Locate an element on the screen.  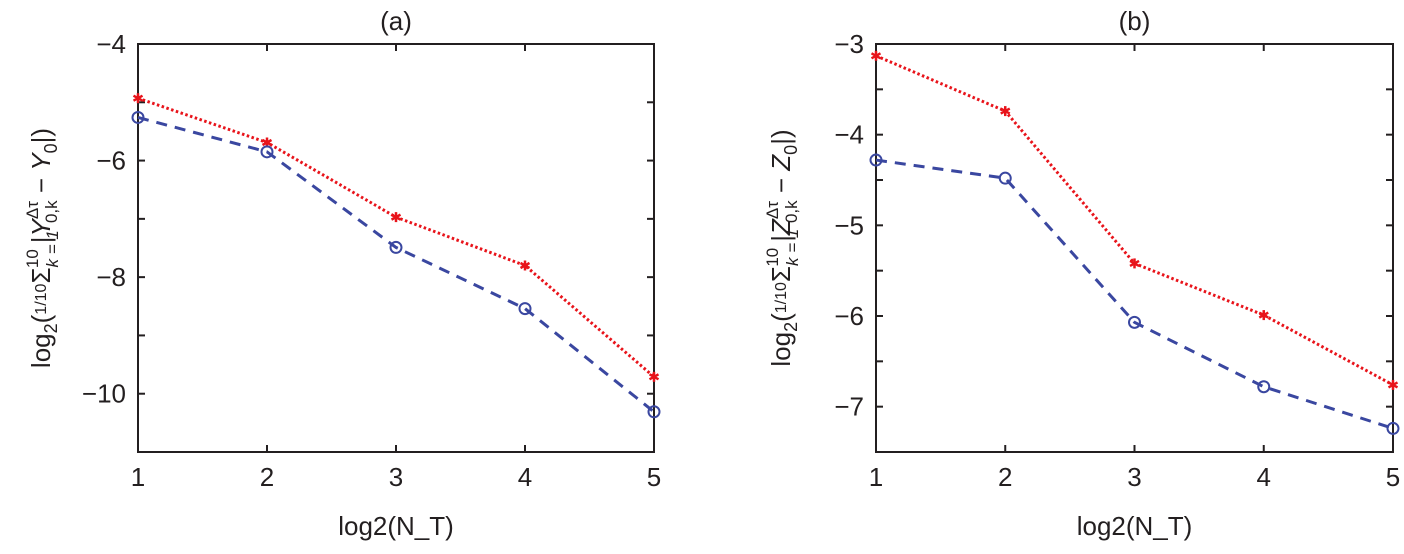
chart-title: (a) is located at coordinates (396, 21).